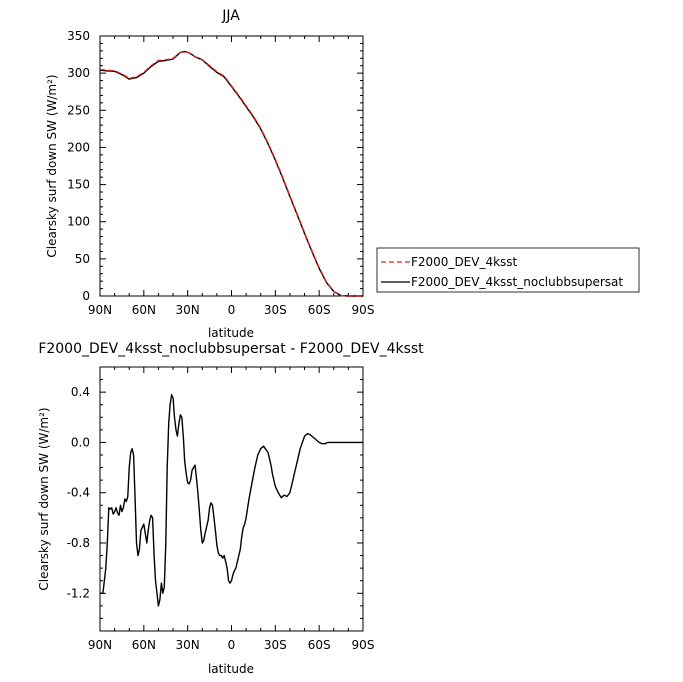  Describe the element at coordinates (231, 669) in the screenshot. I see `bottom-chart-xlabel: latitude` at that location.